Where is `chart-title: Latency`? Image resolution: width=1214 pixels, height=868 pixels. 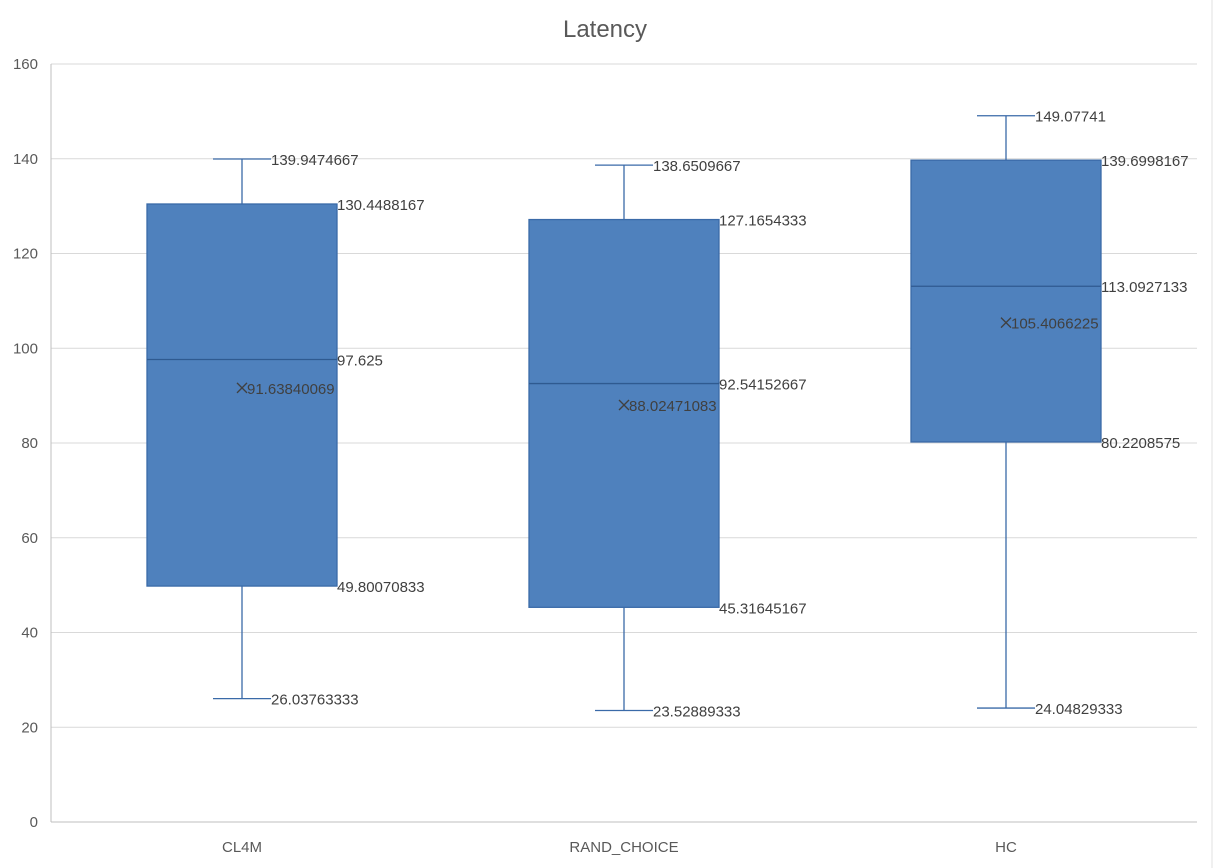
chart-title: Latency is located at coordinates (605, 29).